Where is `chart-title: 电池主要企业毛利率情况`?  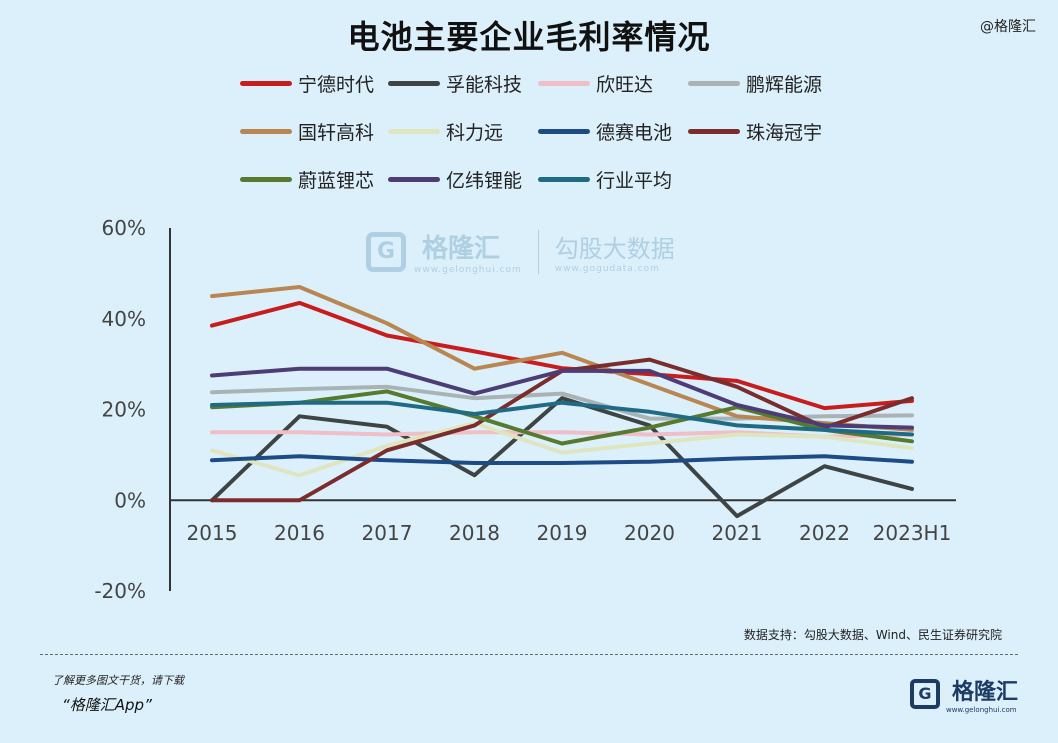
chart-title: 电池主要企业毛利率情况 is located at coordinates (529, 37).